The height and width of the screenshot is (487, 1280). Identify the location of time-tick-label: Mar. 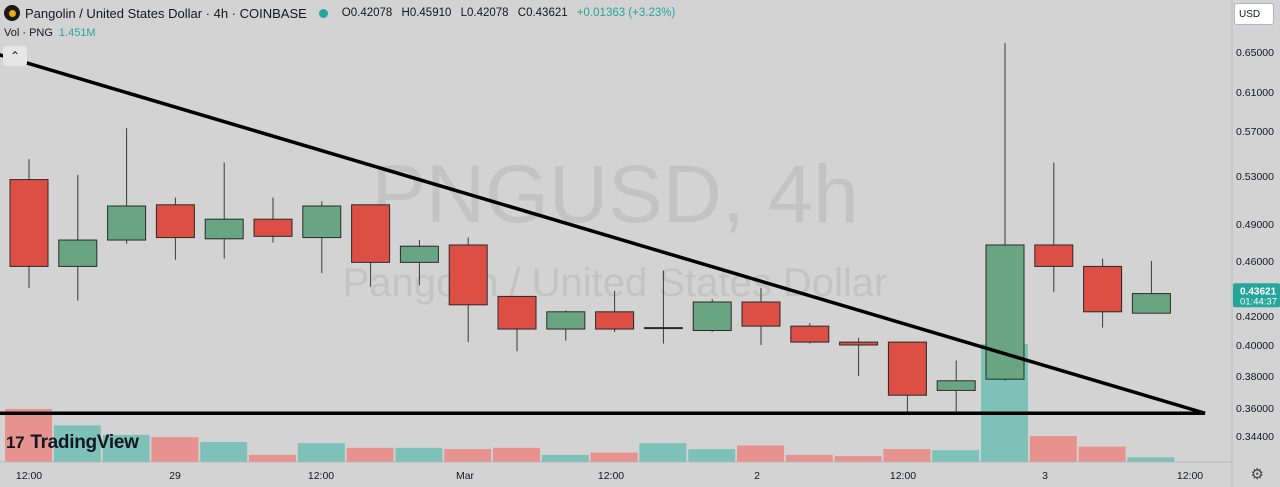
(465, 476).